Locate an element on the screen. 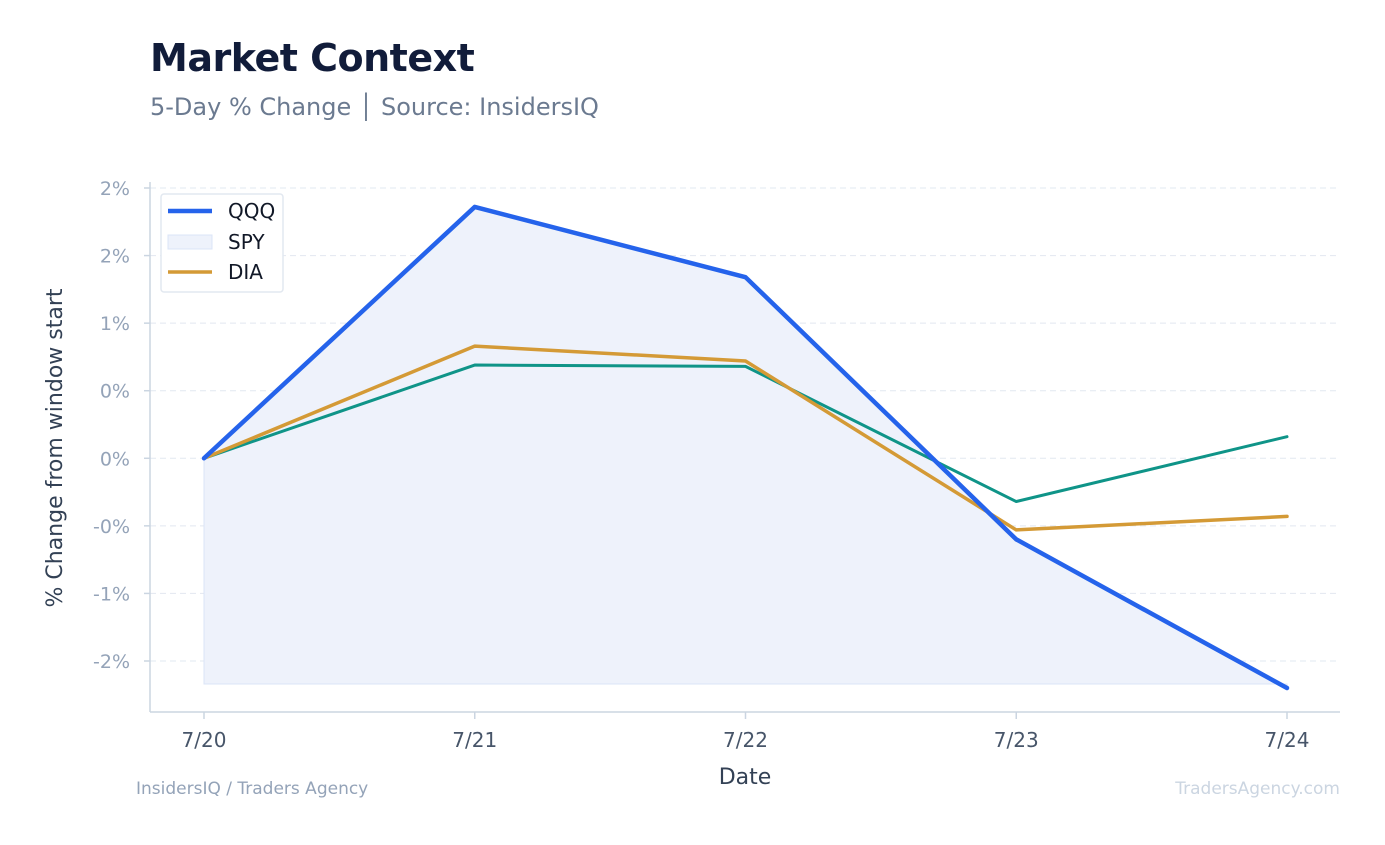 The height and width of the screenshot is (845, 1385). x-tick-label: 7/21 is located at coordinates (474, 740).